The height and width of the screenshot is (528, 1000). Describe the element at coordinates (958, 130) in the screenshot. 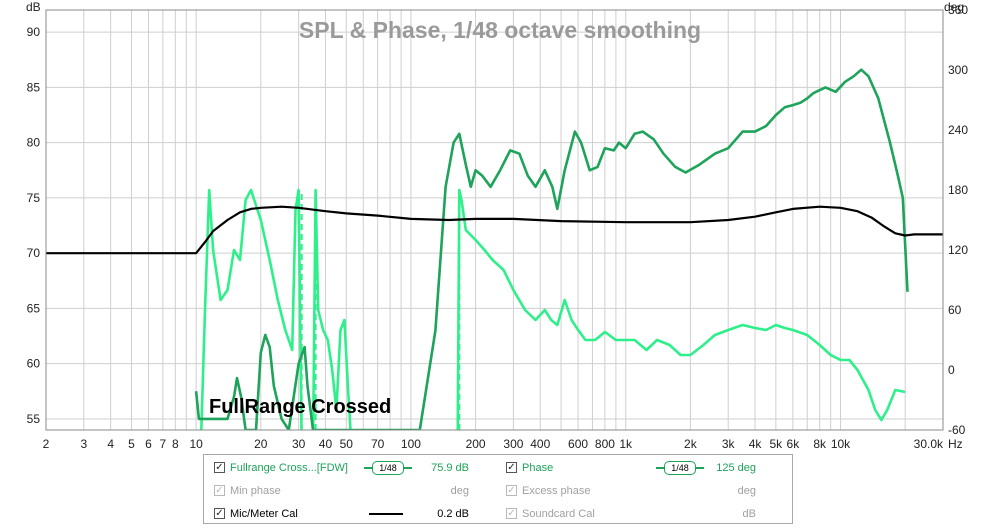

I see `y-right-tick-label: 240` at that location.